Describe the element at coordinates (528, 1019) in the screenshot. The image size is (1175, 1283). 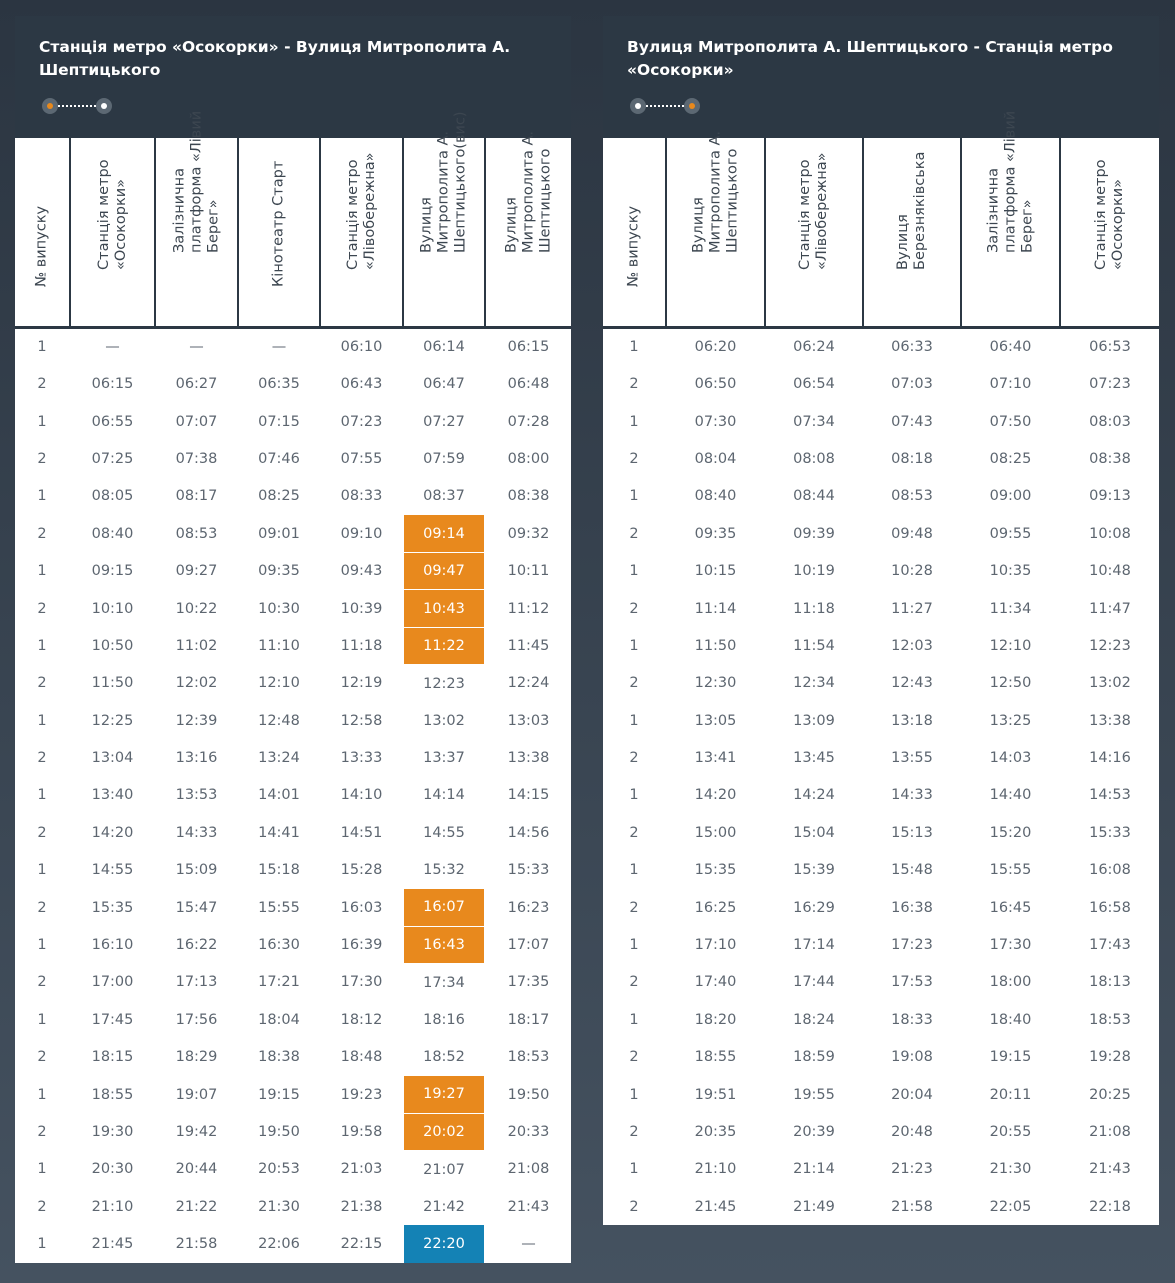
I see `time-cell: 18:17` at that location.